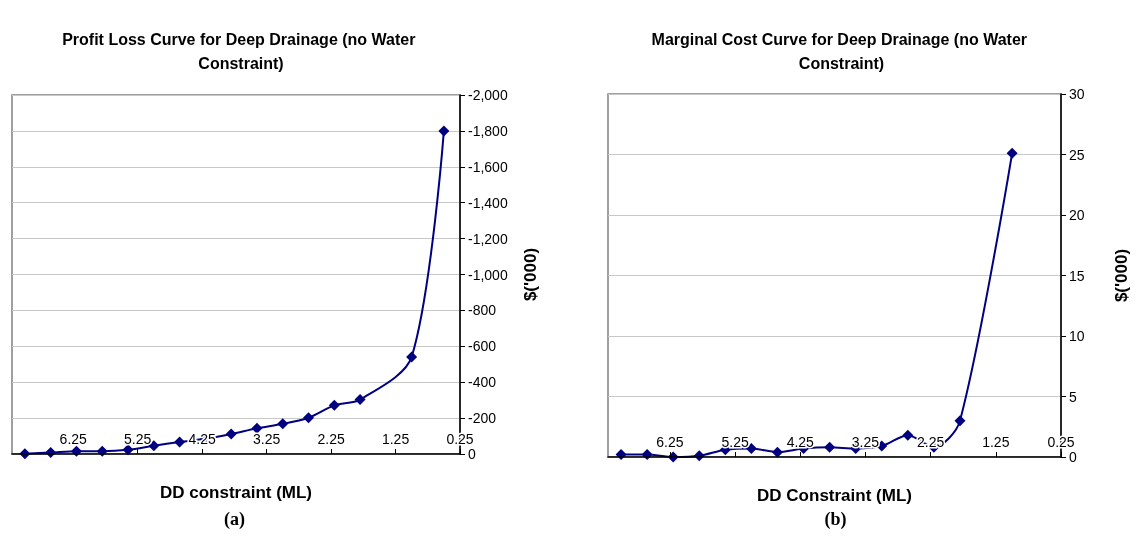 The image size is (1138, 542). Describe the element at coordinates (1077, 275) in the screenshot. I see `y-tick-label: 15` at that location.